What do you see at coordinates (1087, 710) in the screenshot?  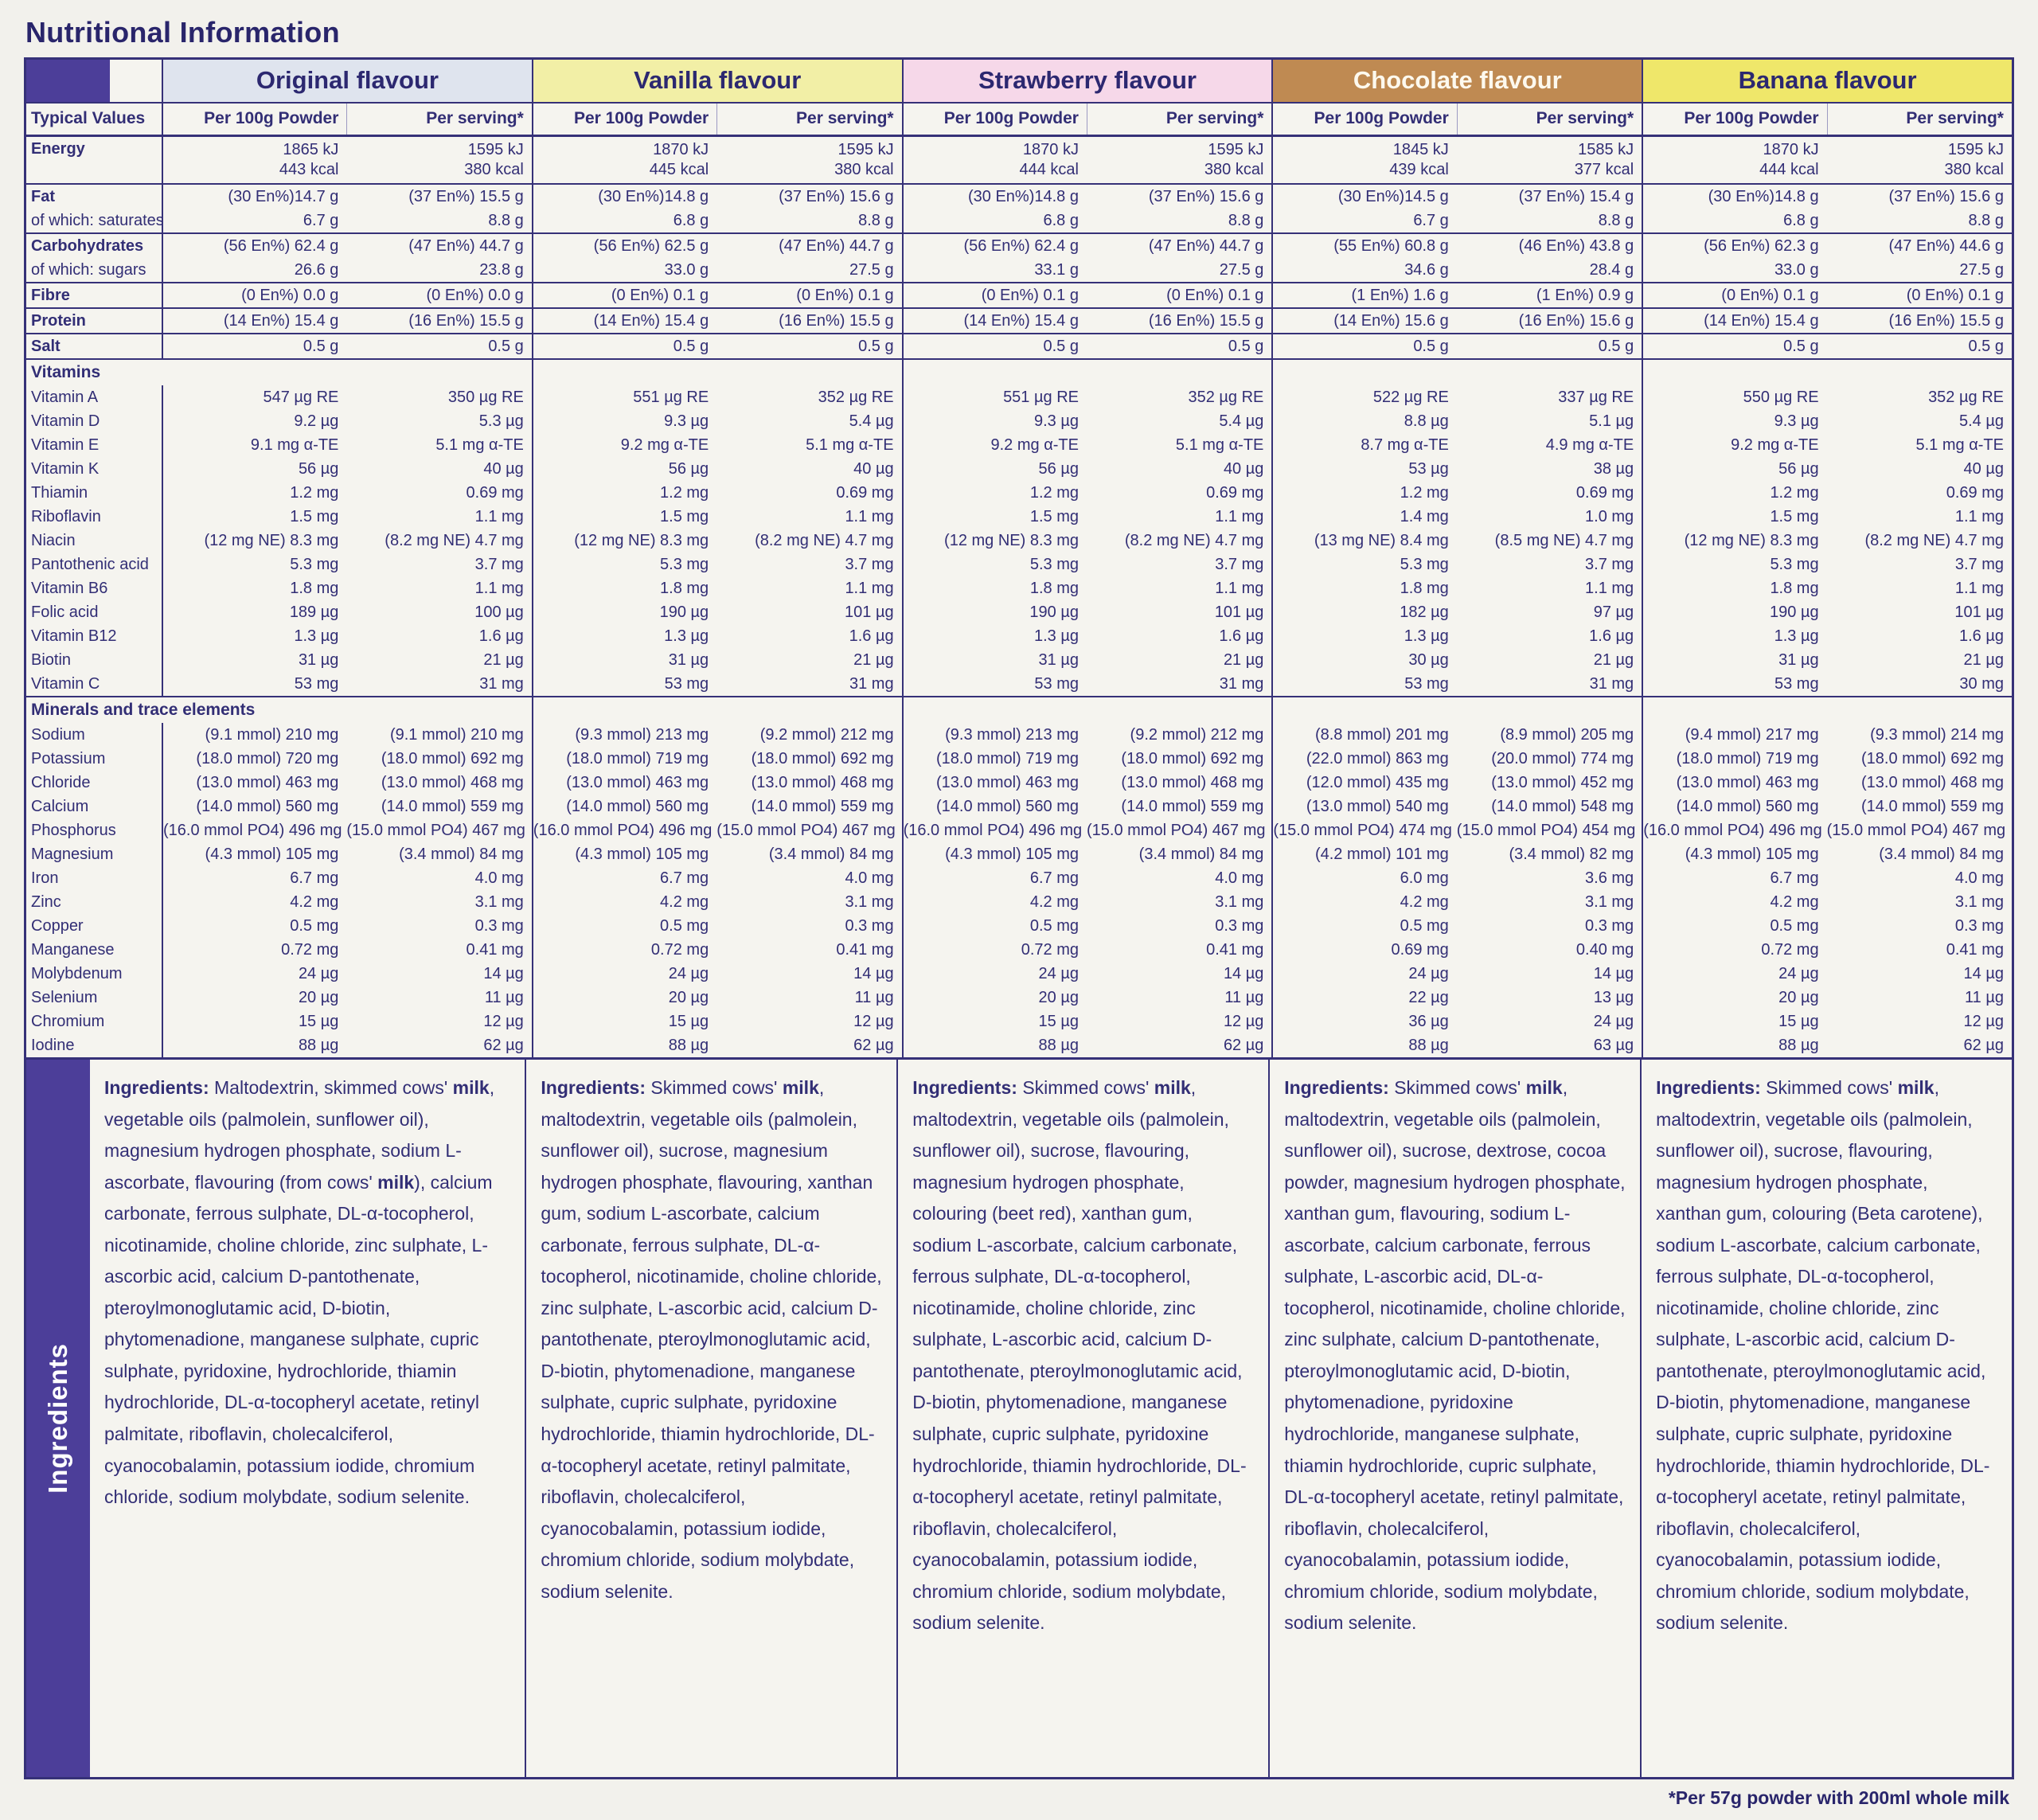 I see `section-empty-cell` at bounding box center [1087, 710].